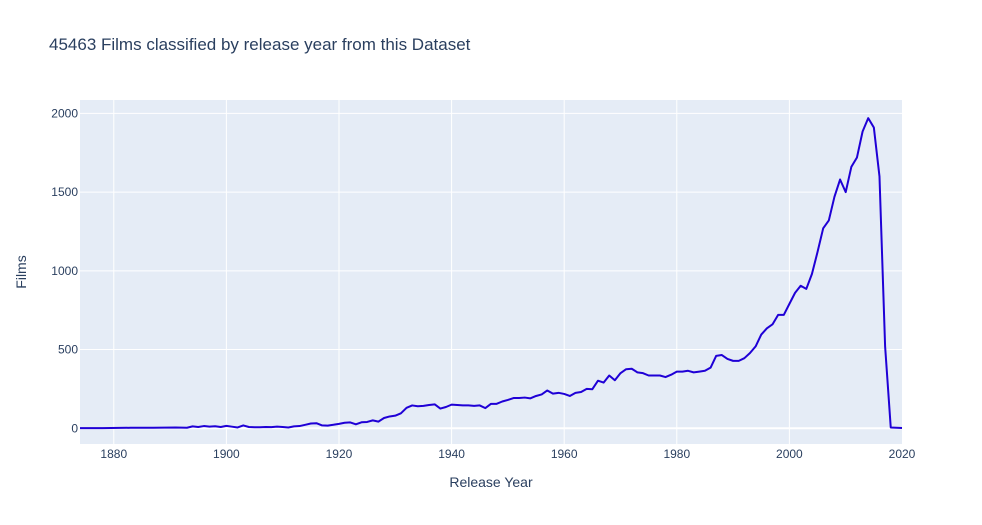 The image size is (982, 525). What do you see at coordinates (564, 454) in the screenshot?
I see `x-tick-label: 1960` at bounding box center [564, 454].